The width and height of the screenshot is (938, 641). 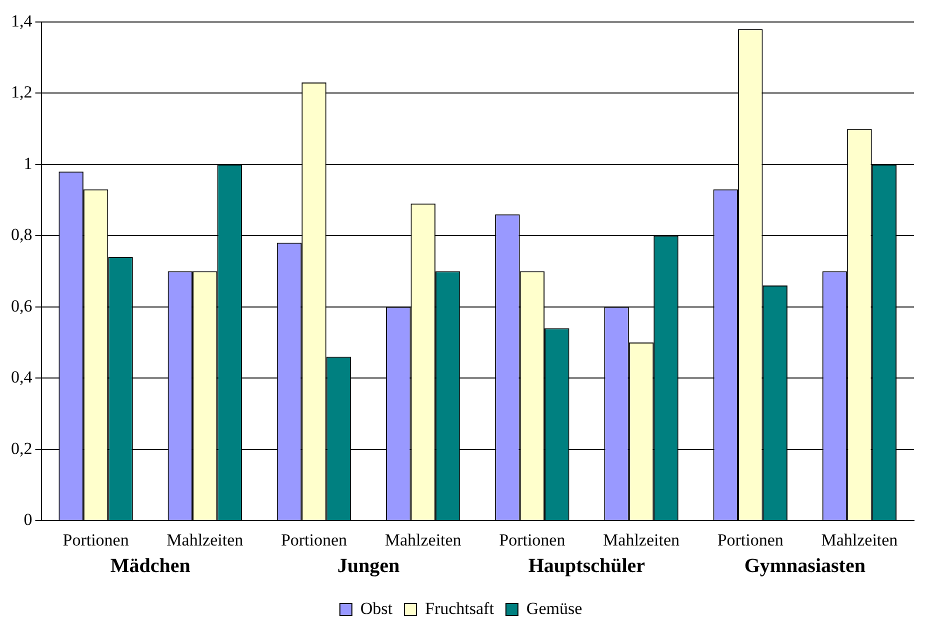 I want to click on y-tick-label: 0, so click(x=28, y=520).